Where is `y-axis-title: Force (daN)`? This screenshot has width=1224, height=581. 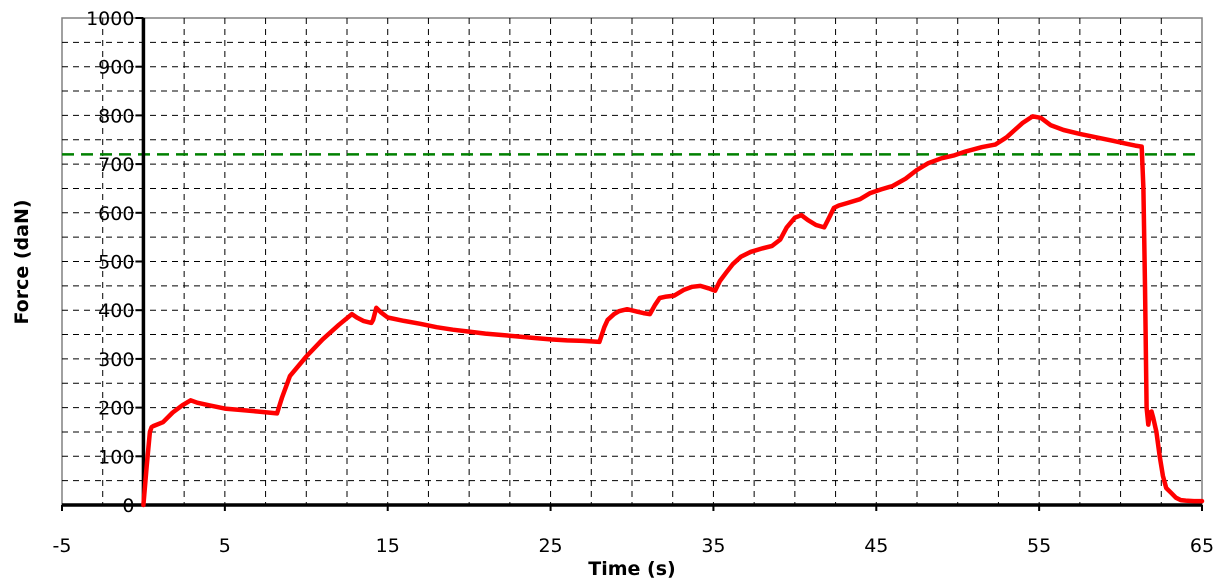
y-axis-title: Force (daN) is located at coordinates (22, 261).